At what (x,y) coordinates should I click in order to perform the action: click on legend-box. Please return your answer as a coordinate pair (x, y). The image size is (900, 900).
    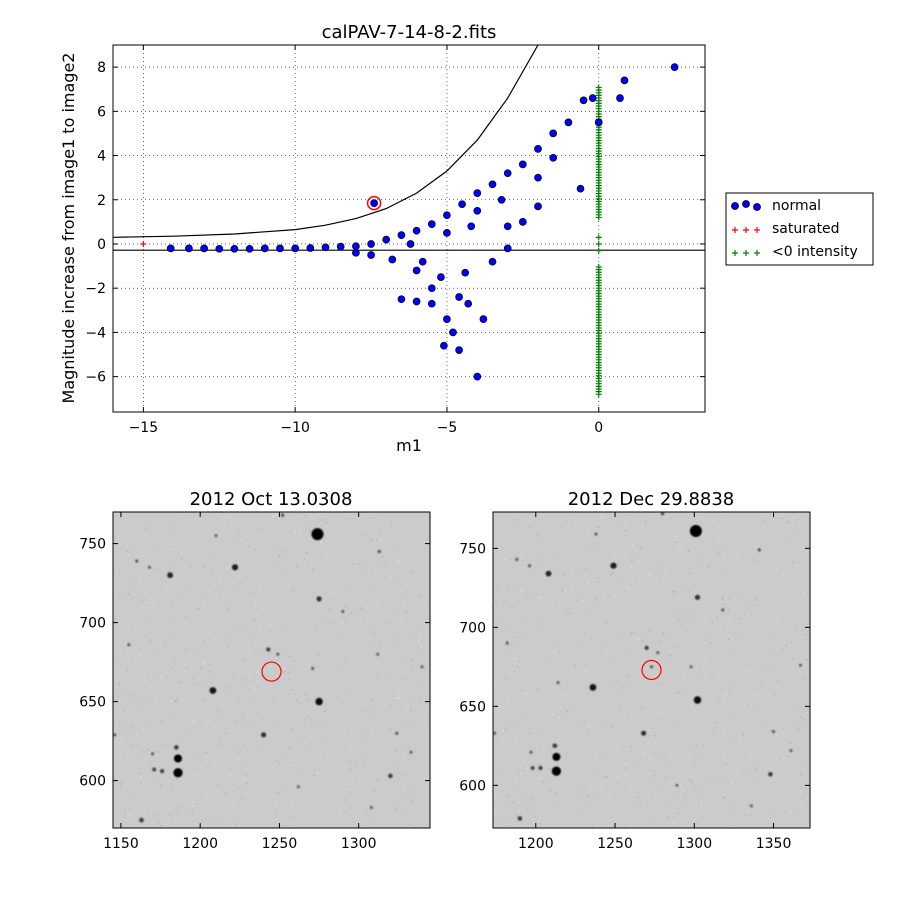
    Looking at the image, I should click on (799, 229).